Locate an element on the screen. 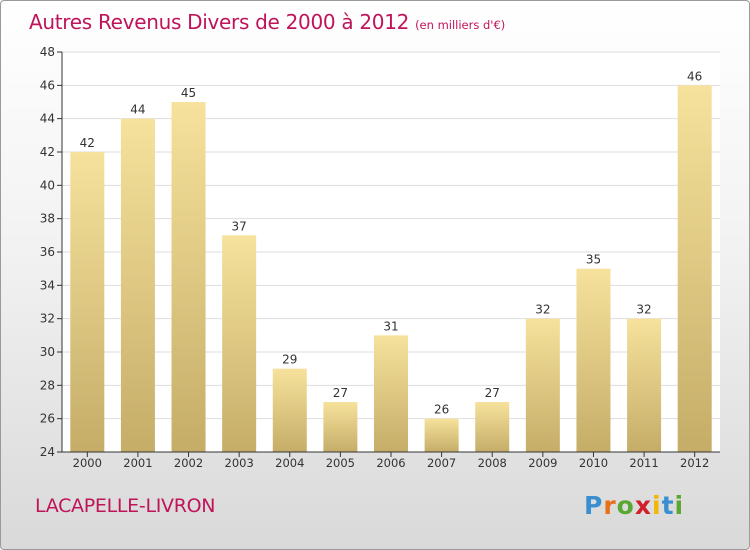 The width and height of the screenshot is (750, 550). logo-letter: r is located at coordinates (610, 505).